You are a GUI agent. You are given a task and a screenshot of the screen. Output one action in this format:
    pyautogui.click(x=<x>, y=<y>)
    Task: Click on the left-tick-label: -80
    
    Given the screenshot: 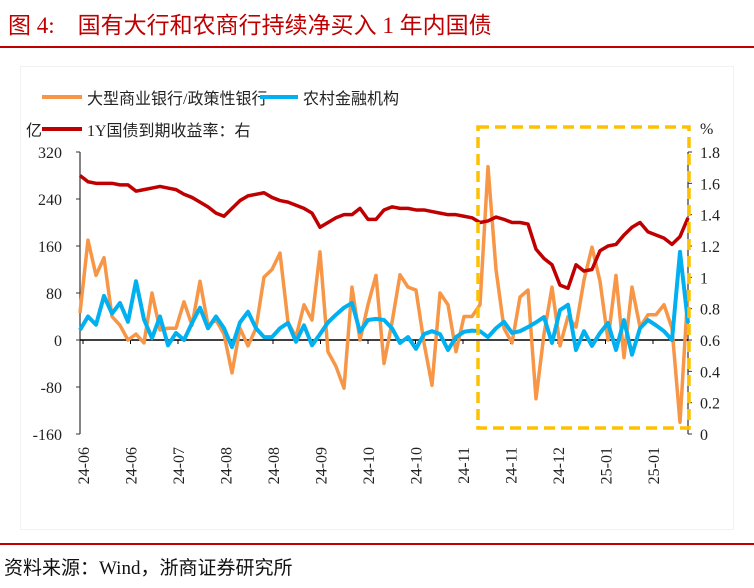 What is the action you would take?
    pyautogui.click(x=51, y=388)
    